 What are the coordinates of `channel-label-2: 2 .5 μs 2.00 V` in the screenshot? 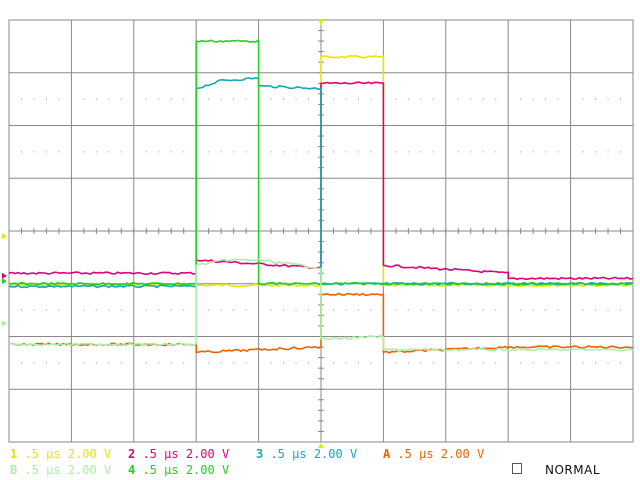 It's located at (178, 454).